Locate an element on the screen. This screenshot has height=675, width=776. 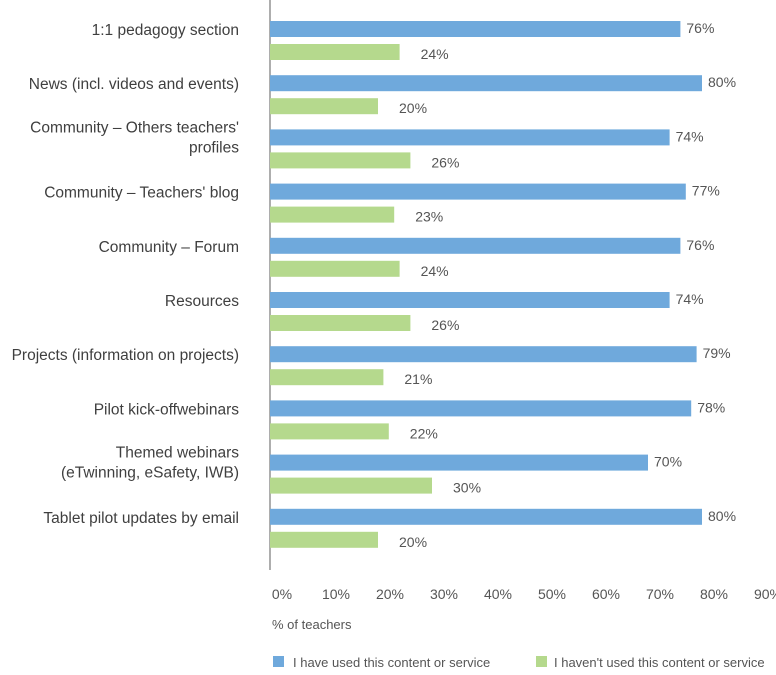
category-label: Themed webinars is located at coordinates (177, 453).